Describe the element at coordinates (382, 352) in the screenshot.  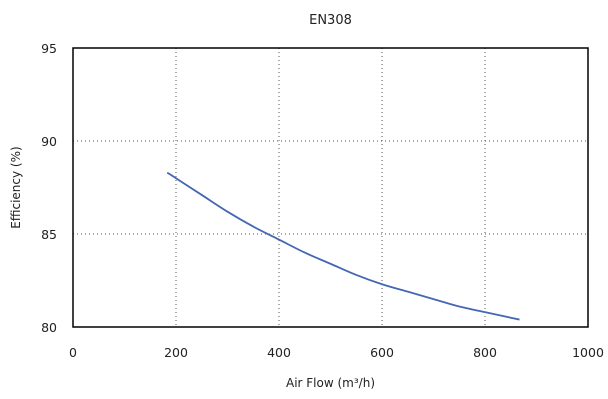
I see `x-tick-label: 600` at that location.